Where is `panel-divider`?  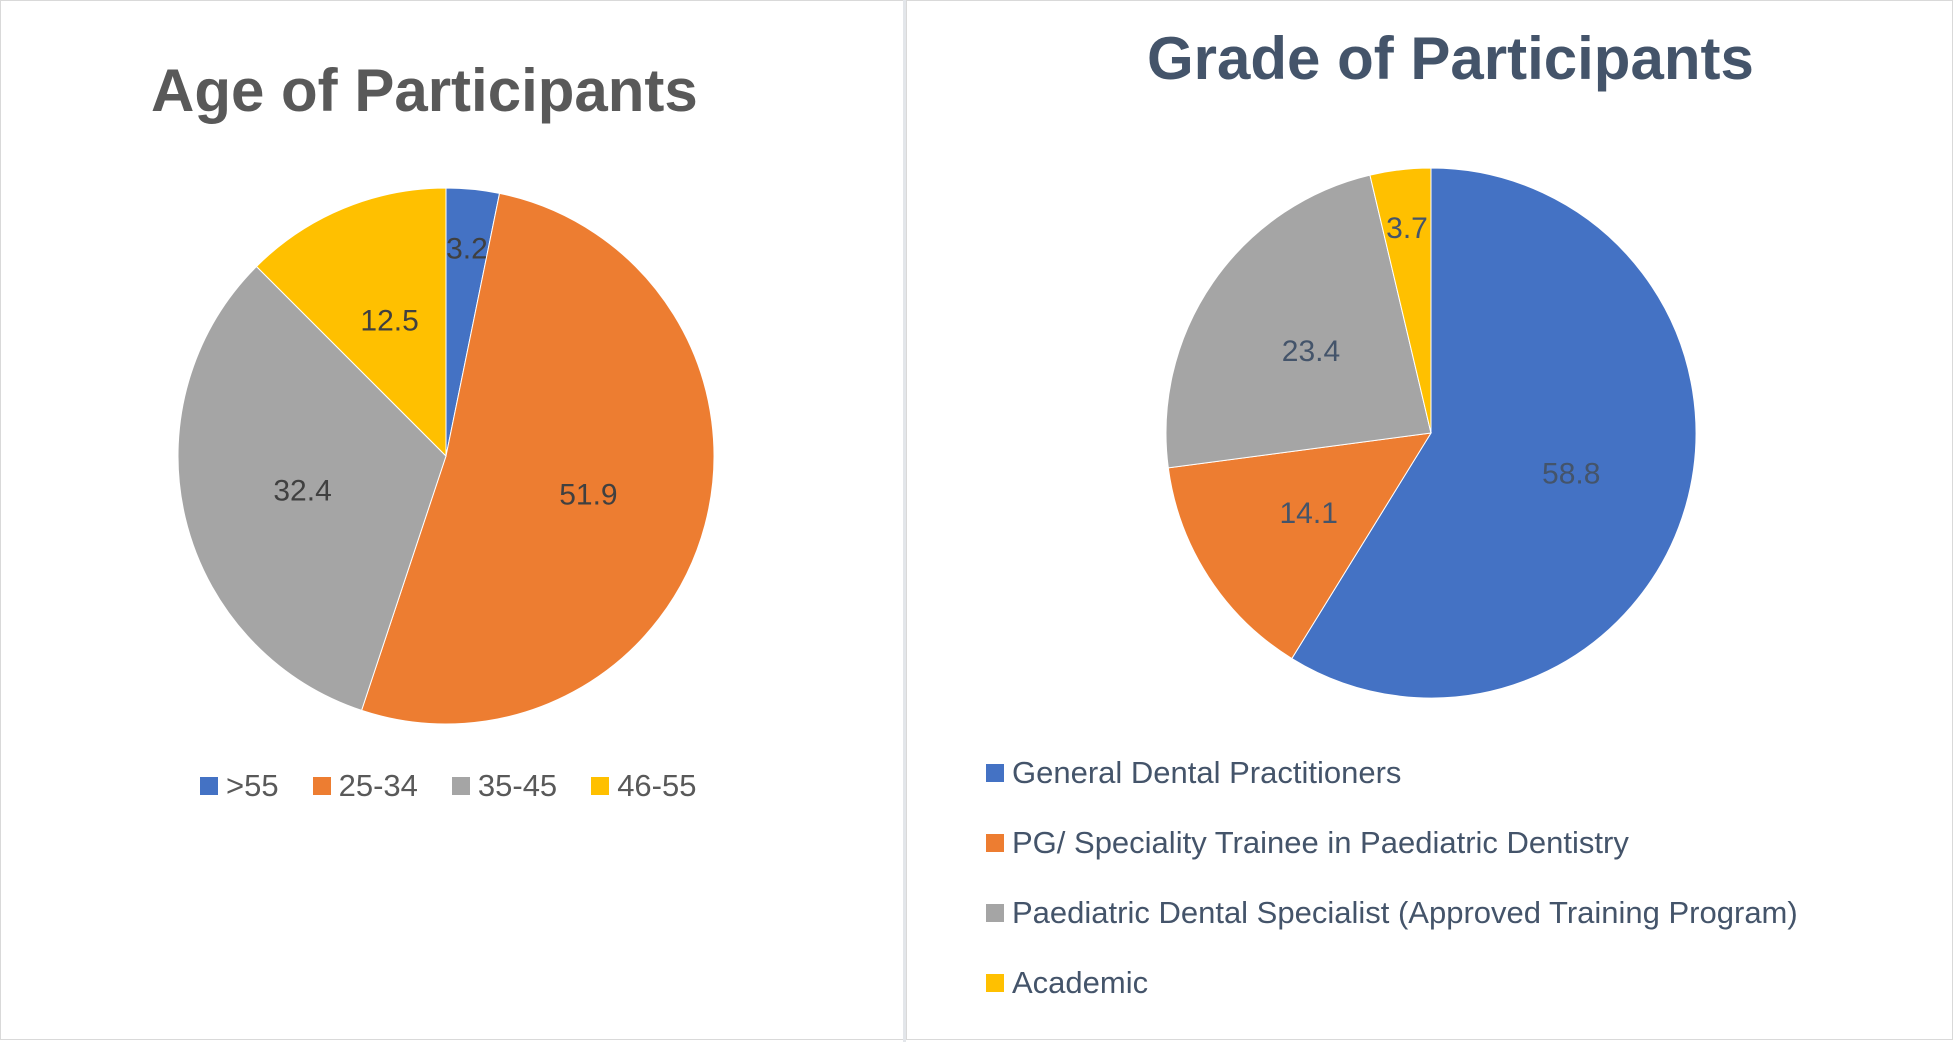 panel-divider is located at coordinates (904, 521).